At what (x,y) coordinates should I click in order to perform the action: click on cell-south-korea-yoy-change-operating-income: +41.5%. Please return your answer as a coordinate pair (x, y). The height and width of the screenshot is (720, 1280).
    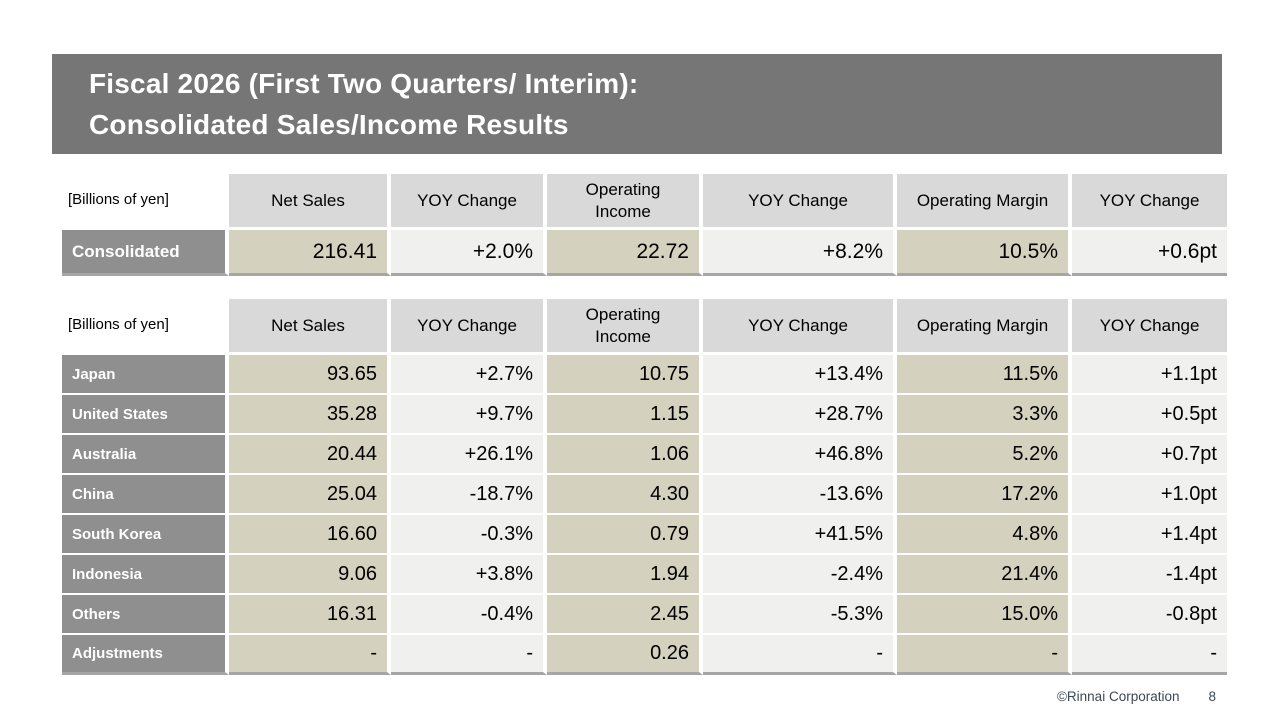
    Looking at the image, I should click on (800, 535).